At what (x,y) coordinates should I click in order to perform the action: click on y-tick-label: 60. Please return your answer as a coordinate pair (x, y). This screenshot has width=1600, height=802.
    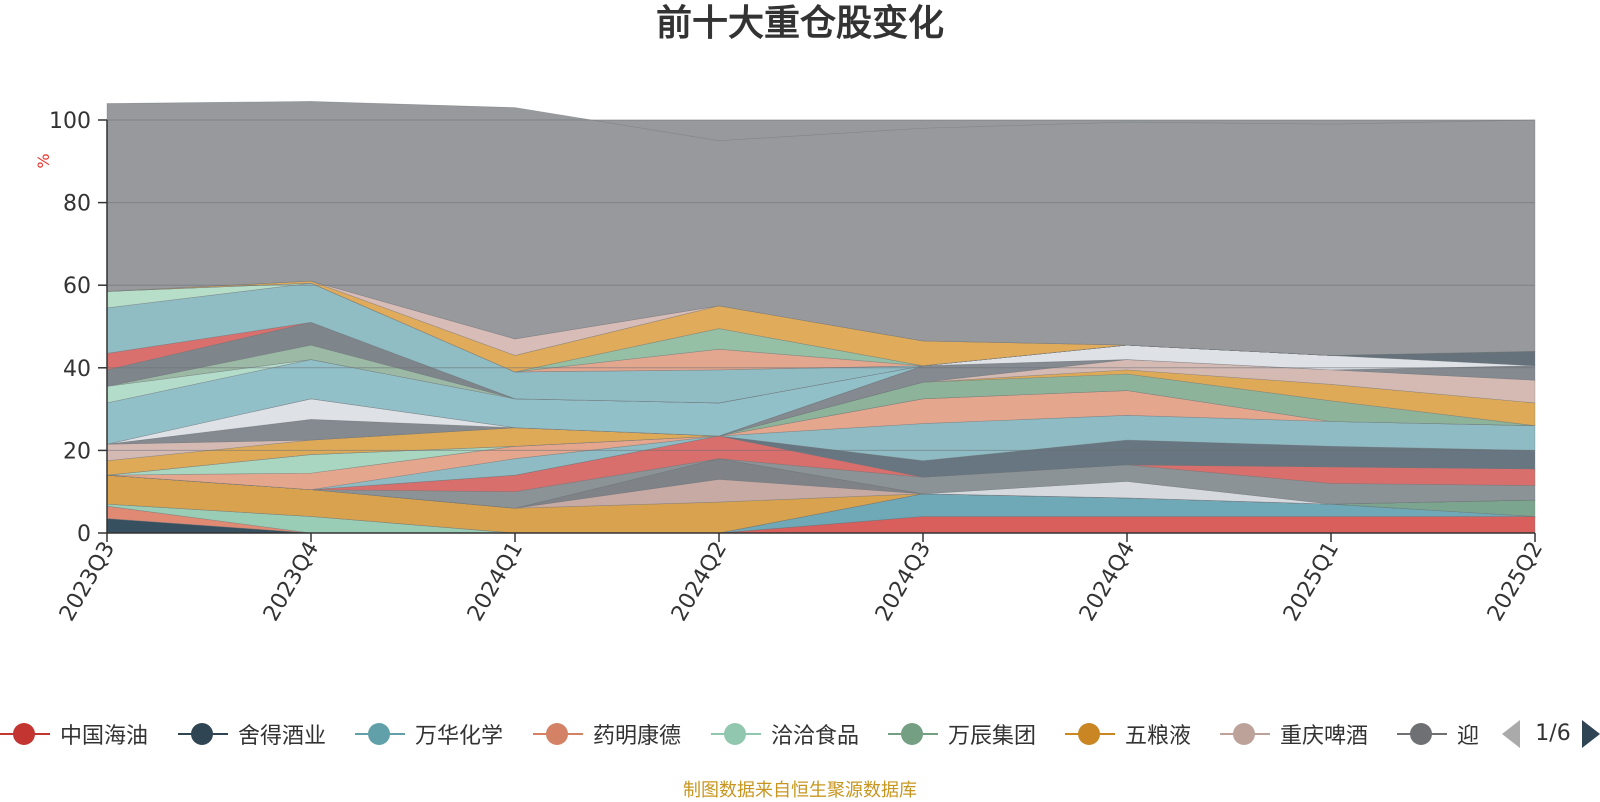
    Looking at the image, I should click on (77, 286).